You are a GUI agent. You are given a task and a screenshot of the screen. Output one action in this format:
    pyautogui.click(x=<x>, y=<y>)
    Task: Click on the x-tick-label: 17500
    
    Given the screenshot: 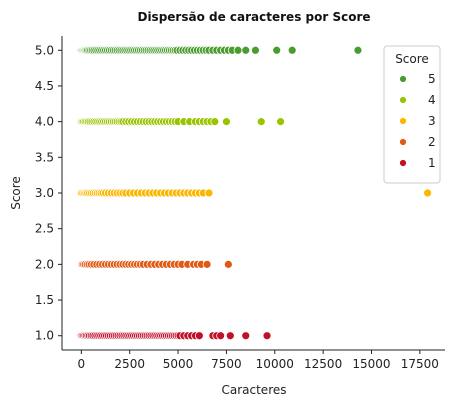 What is the action you would take?
    pyautogui.click(x=420, y=364)
    